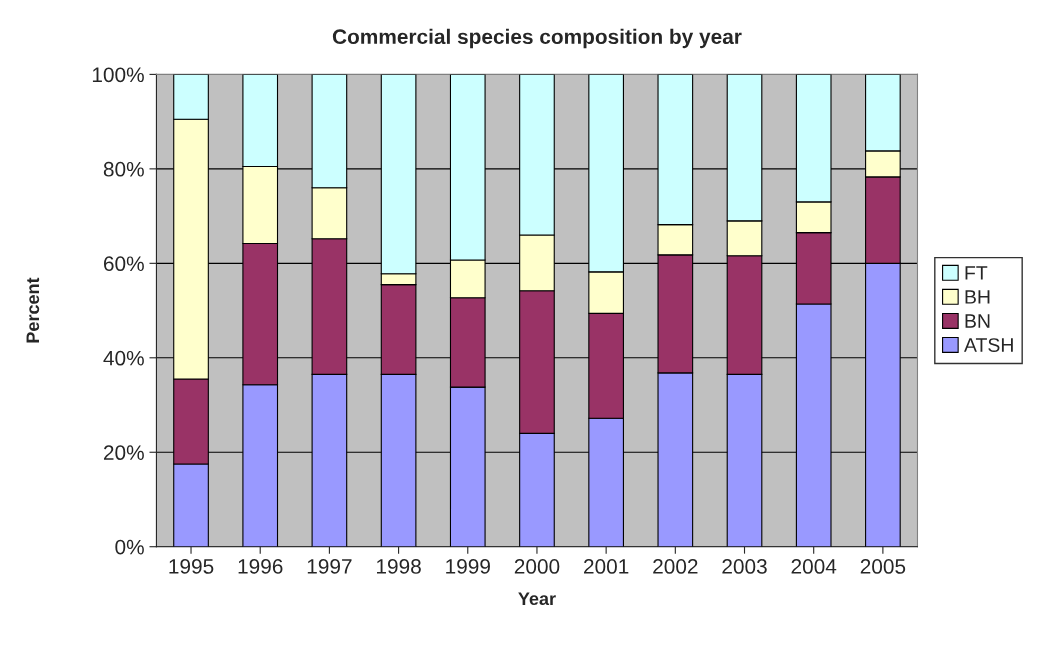  I want to click on y-tick-label: 40%, so click(123, 358).